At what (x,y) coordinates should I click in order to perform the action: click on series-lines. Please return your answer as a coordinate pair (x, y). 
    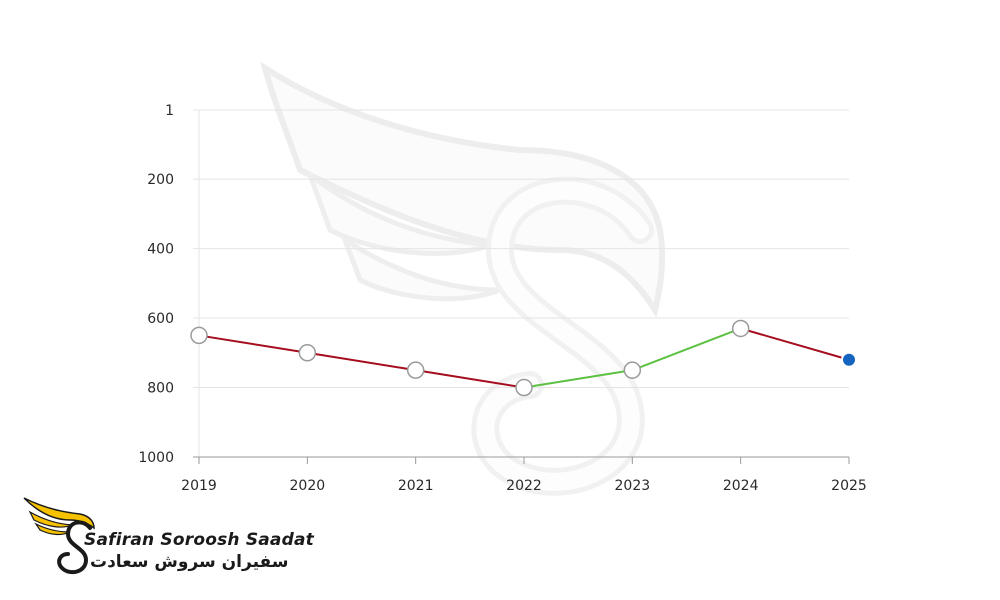
    Looking at the image, I should click on (524, 358).